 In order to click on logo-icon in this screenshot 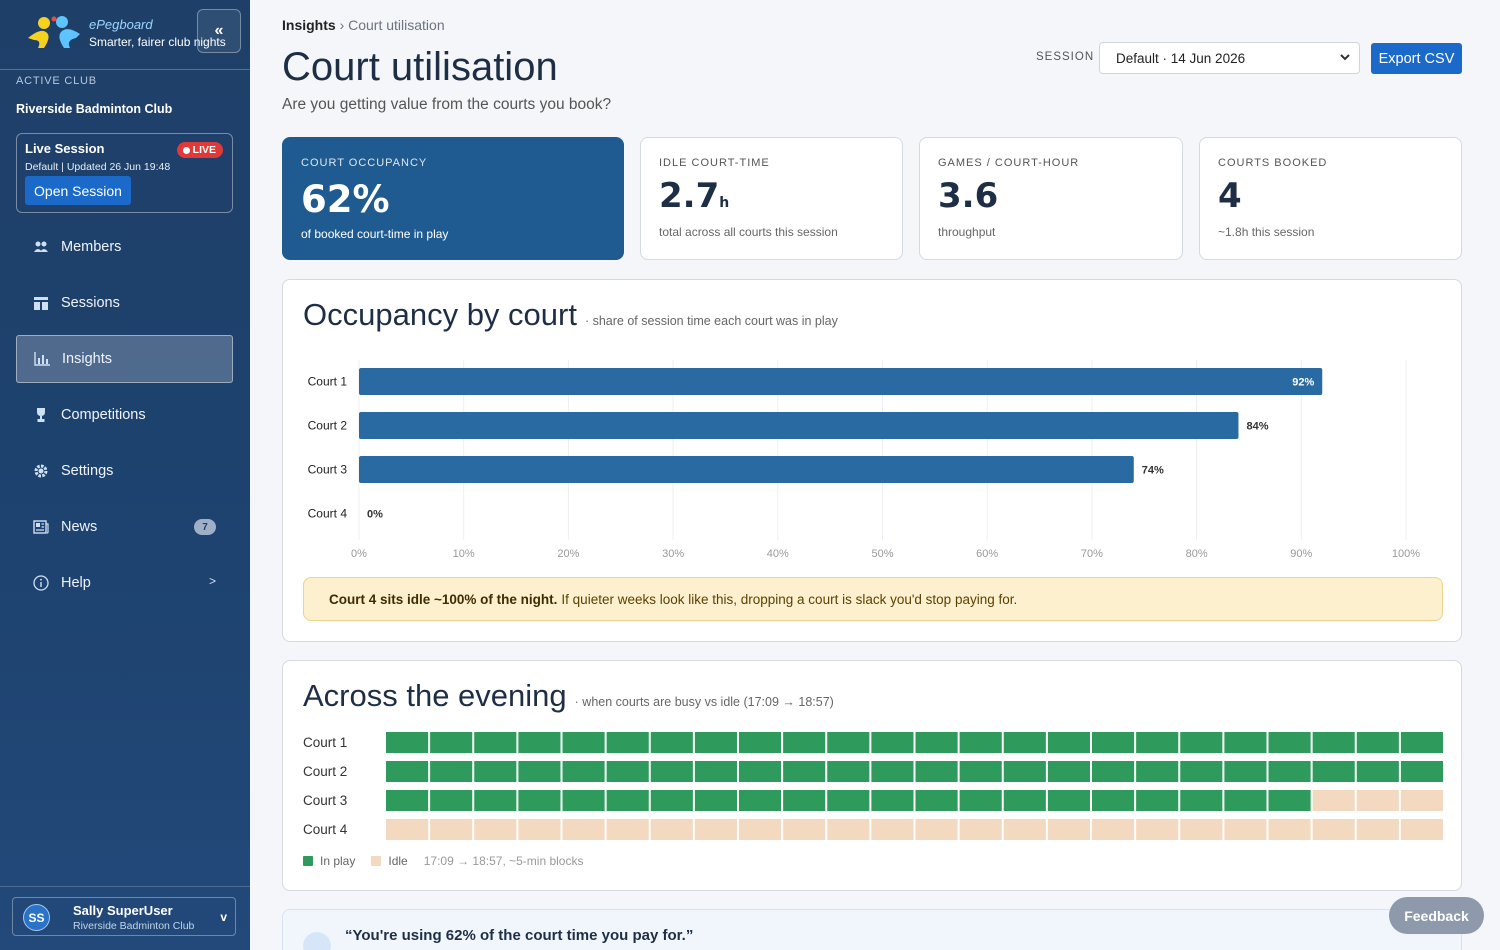, I will do `click(54, 32)`.